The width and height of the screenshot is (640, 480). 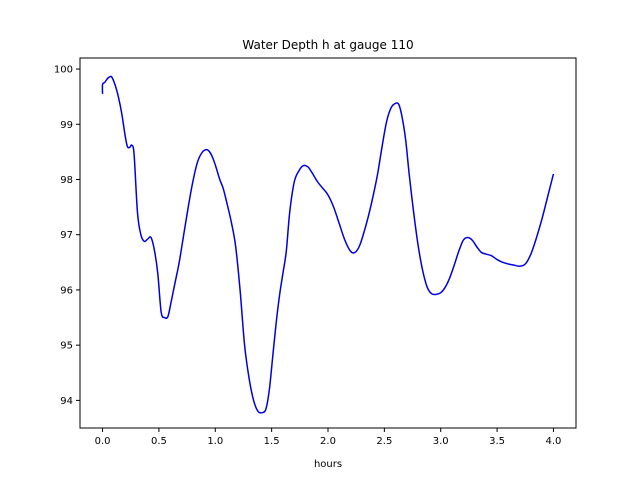 I want to click on x-axis-ticks: 0.0 0.5 1.0 1.5 2.0 2.5 3.0 3.5 4.0, so click(x=328, y=437).